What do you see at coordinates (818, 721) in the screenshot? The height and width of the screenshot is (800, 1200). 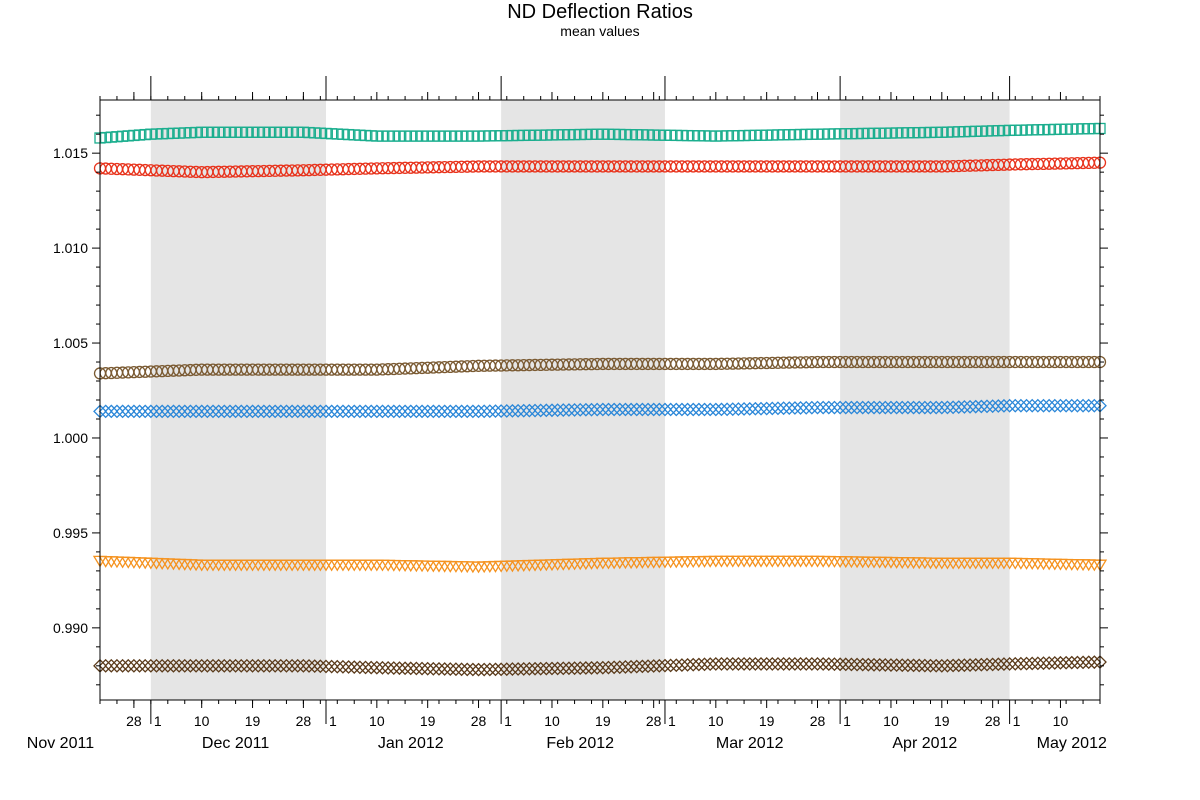 I see `x-tick-label: 28` at bounding box center [818, 721].